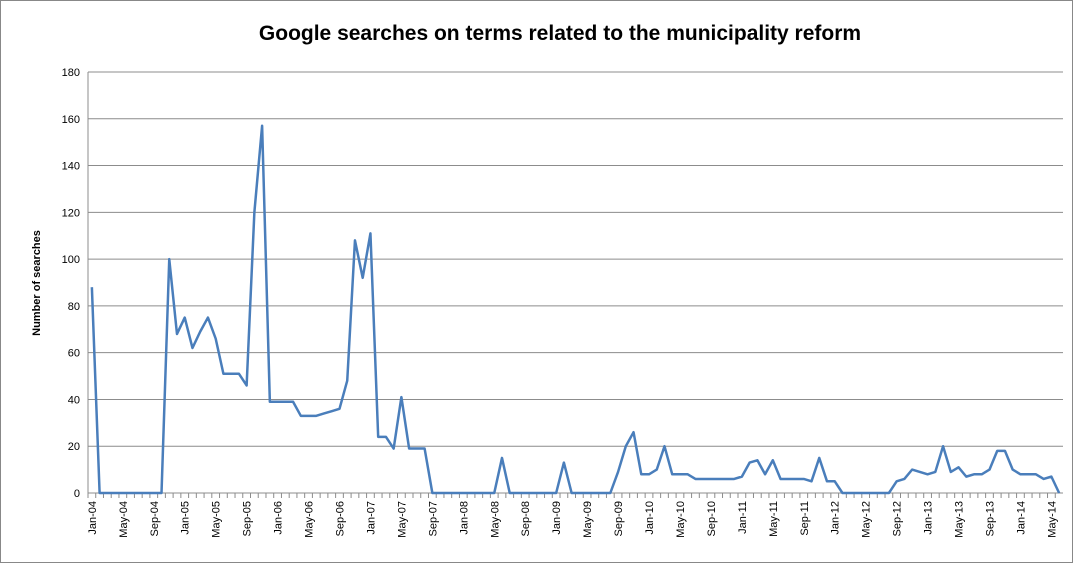  What do you see at coordinates (71, 73) in the screenshot?
I see `y-tick-label: 180` at bounding box center [71, 73].